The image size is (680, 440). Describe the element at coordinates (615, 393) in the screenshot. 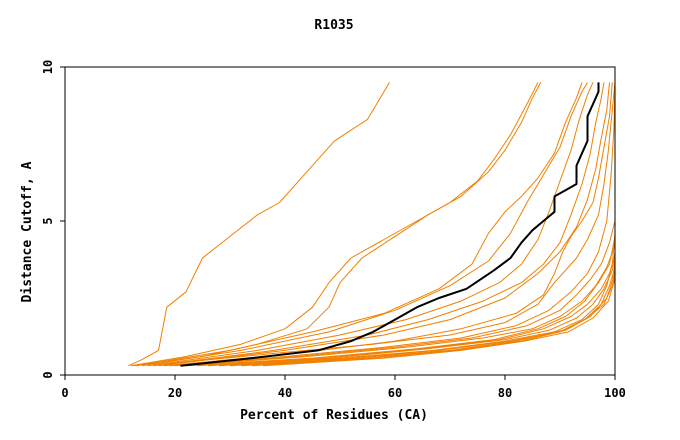

I see `x-tick-label: 100` at that location.